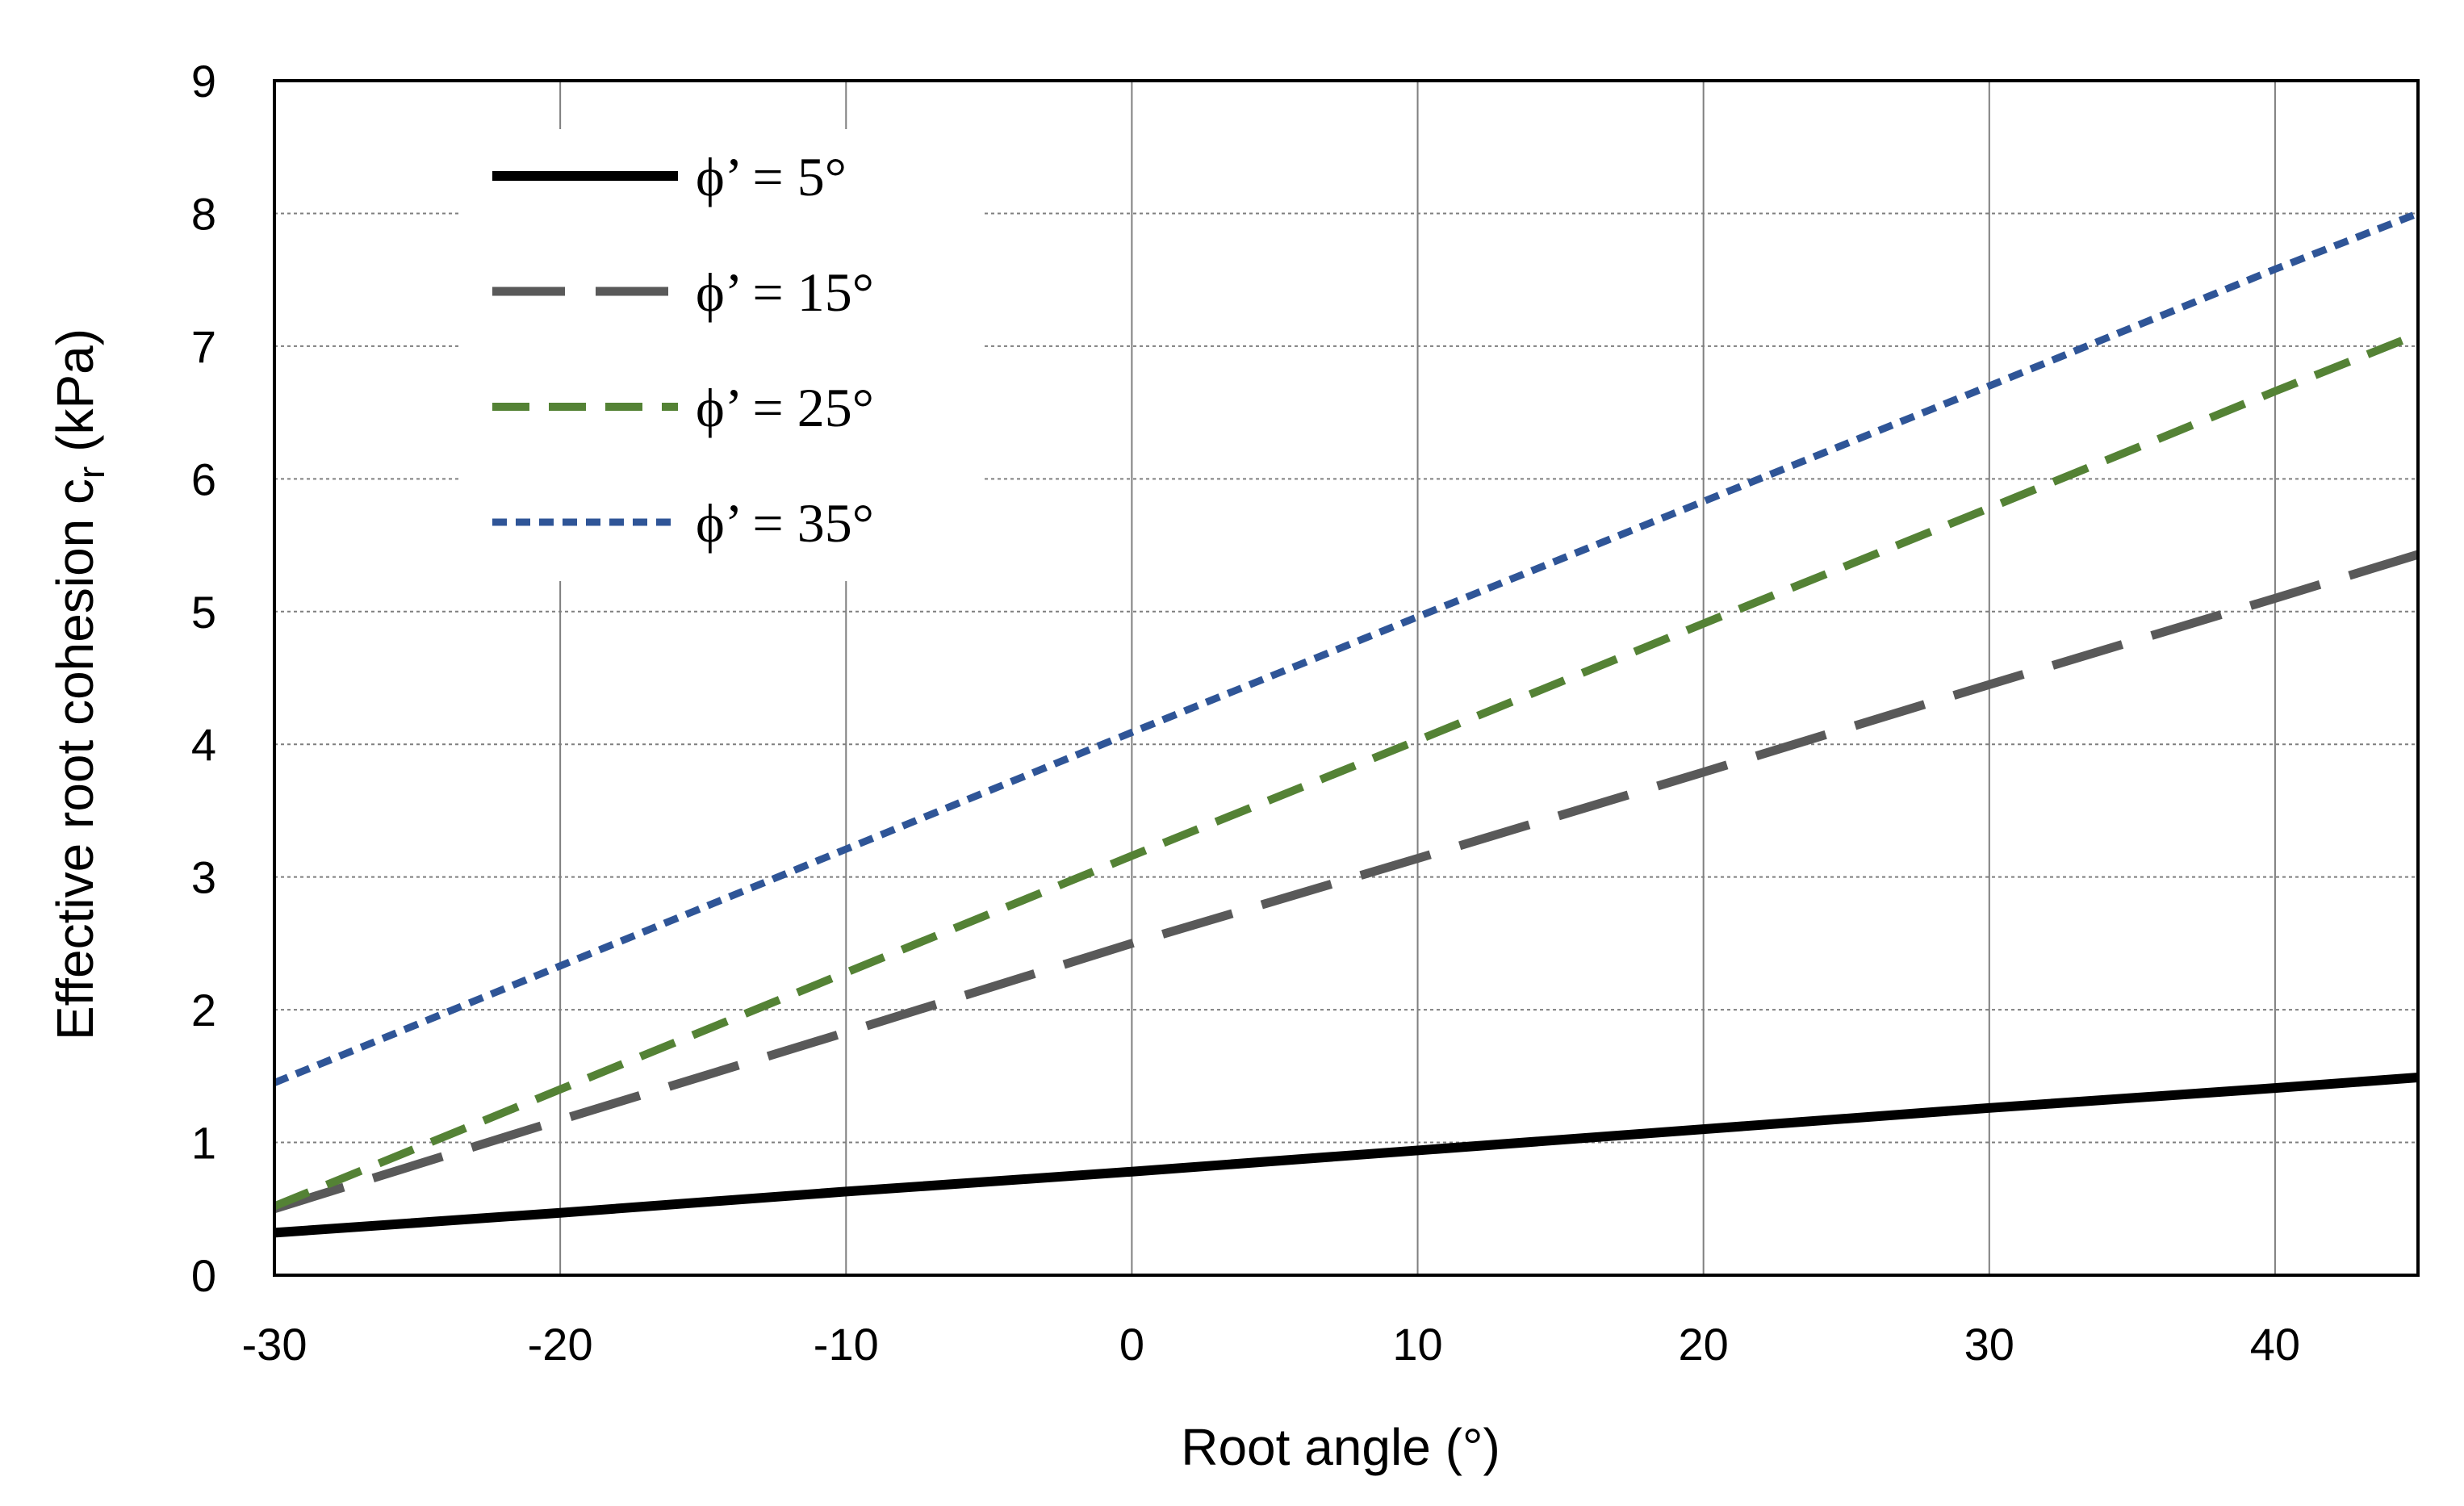  What do you see at coordinates (1989, 1344) in the screenshot?
I see `x-tick-label: 30` at bounding box center [1989, 1344].